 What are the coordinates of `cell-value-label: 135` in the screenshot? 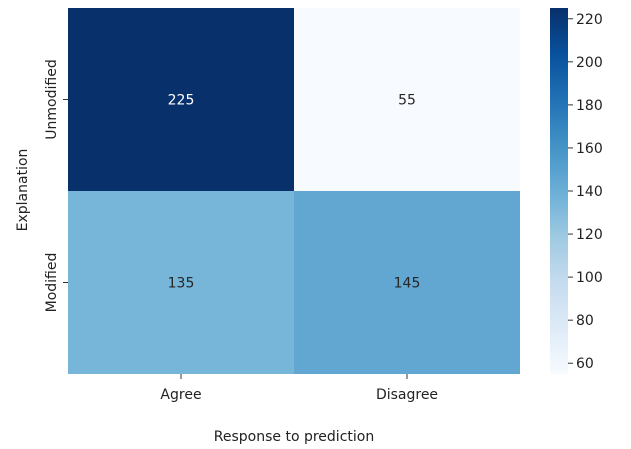 It's located at (181, 284).